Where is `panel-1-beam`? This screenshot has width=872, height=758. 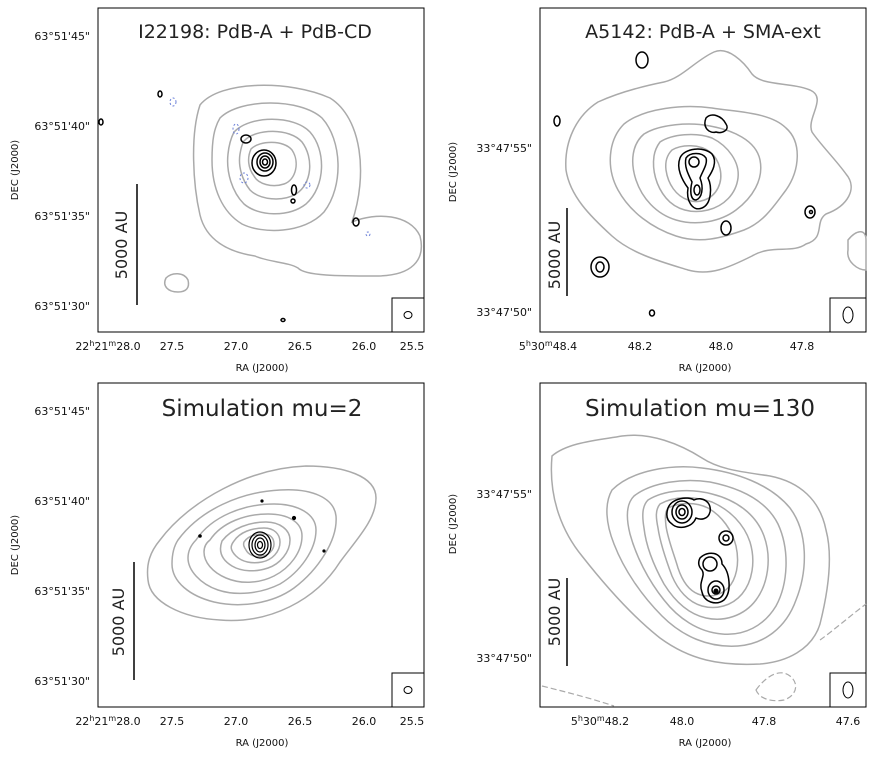 panel-1-beam is located at coordinates (408, 315).